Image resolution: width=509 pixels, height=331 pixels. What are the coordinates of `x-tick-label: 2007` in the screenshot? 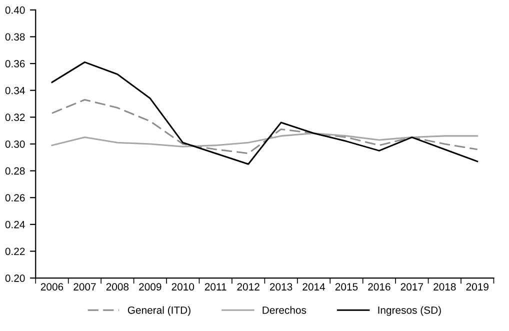 It's located at (85, 287).